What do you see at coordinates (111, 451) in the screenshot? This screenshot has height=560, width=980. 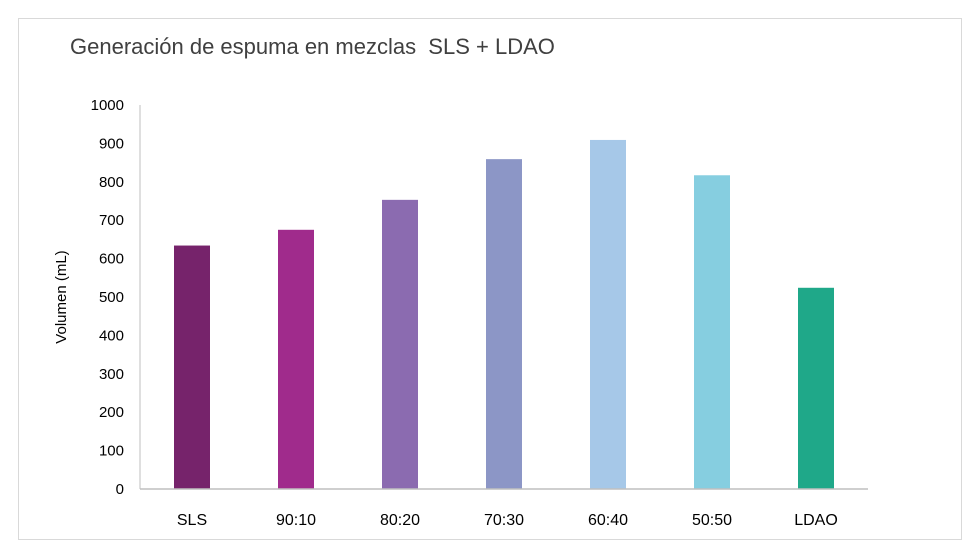 I see `y-tick-label: 100` at bounding box center [111, 451].